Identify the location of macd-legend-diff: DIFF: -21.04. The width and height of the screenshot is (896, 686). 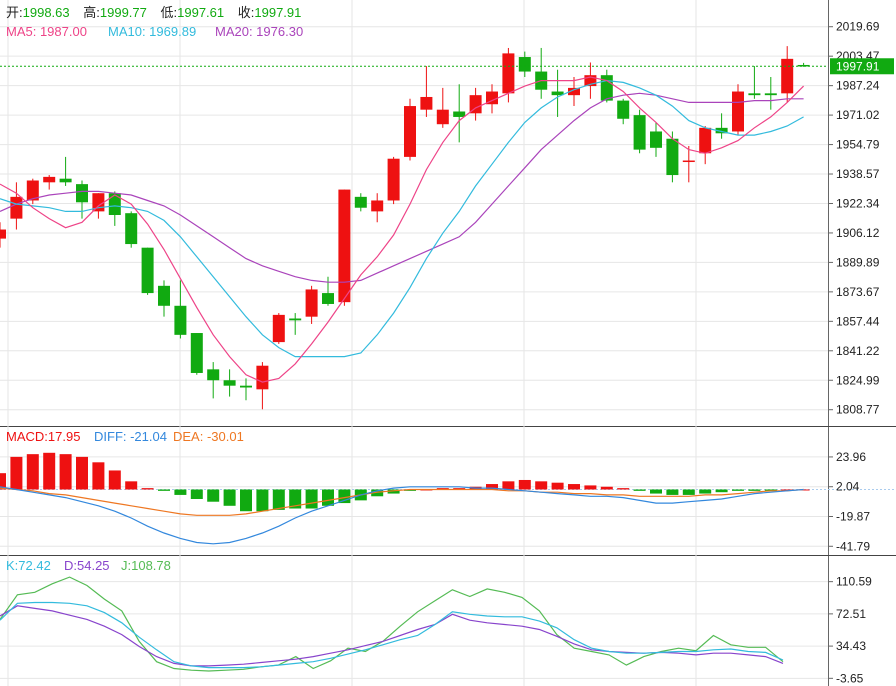
(130, 436).